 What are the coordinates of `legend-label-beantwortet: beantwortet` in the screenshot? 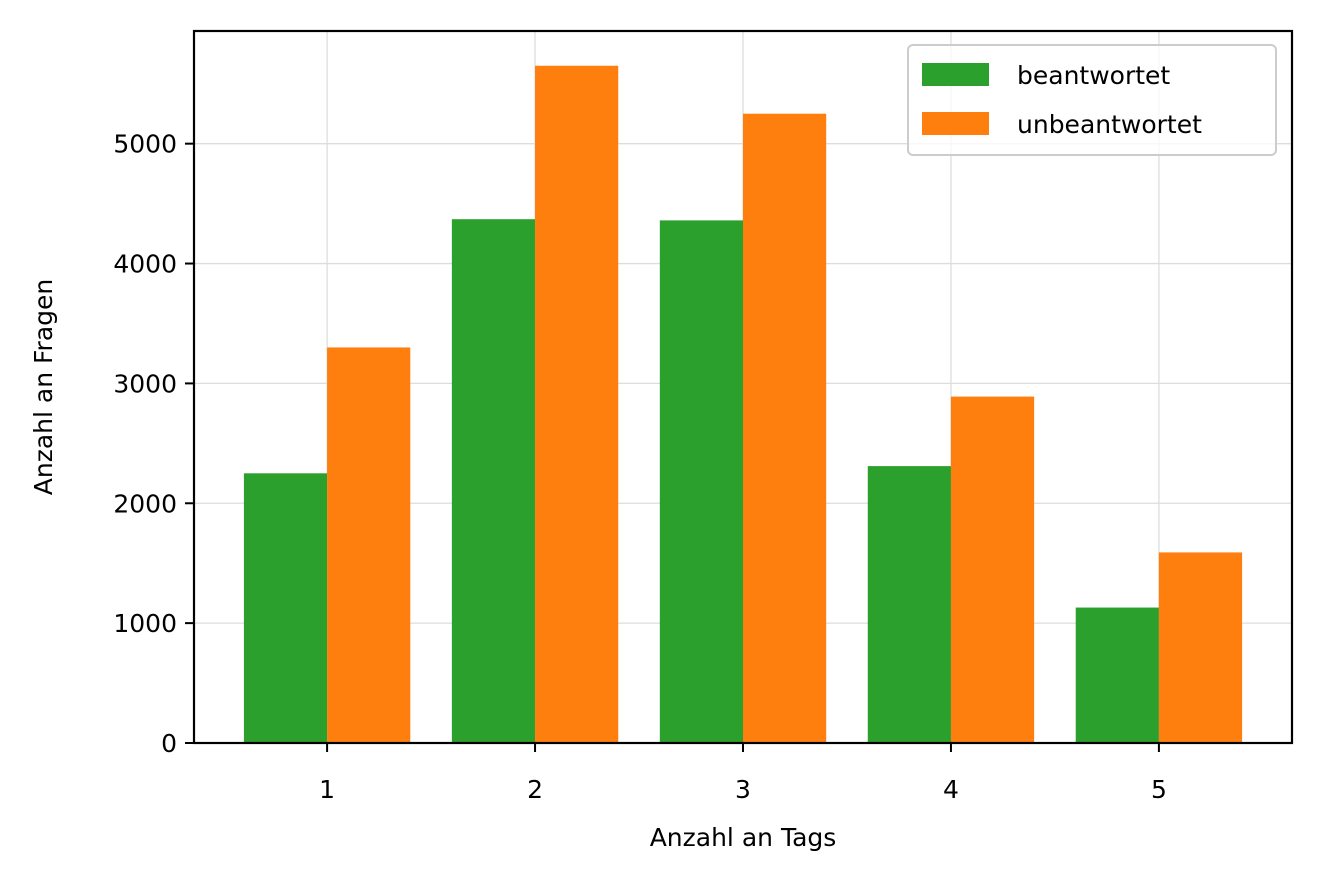 It's located at (1093, 75).